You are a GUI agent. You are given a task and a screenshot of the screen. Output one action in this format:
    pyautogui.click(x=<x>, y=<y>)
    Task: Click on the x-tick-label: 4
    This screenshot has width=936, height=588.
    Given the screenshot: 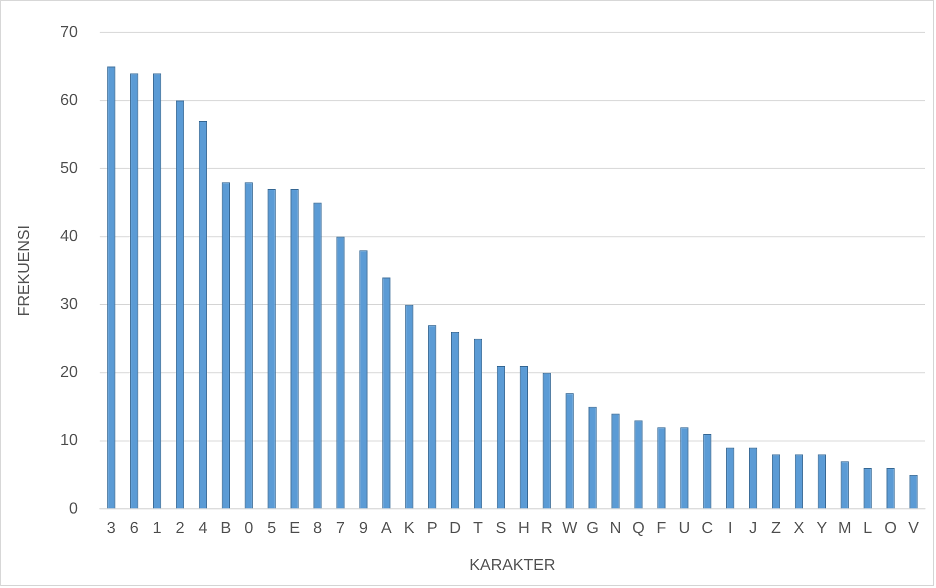 What is the action you would take?
    pyautogui.click(x=203, y=528)
    